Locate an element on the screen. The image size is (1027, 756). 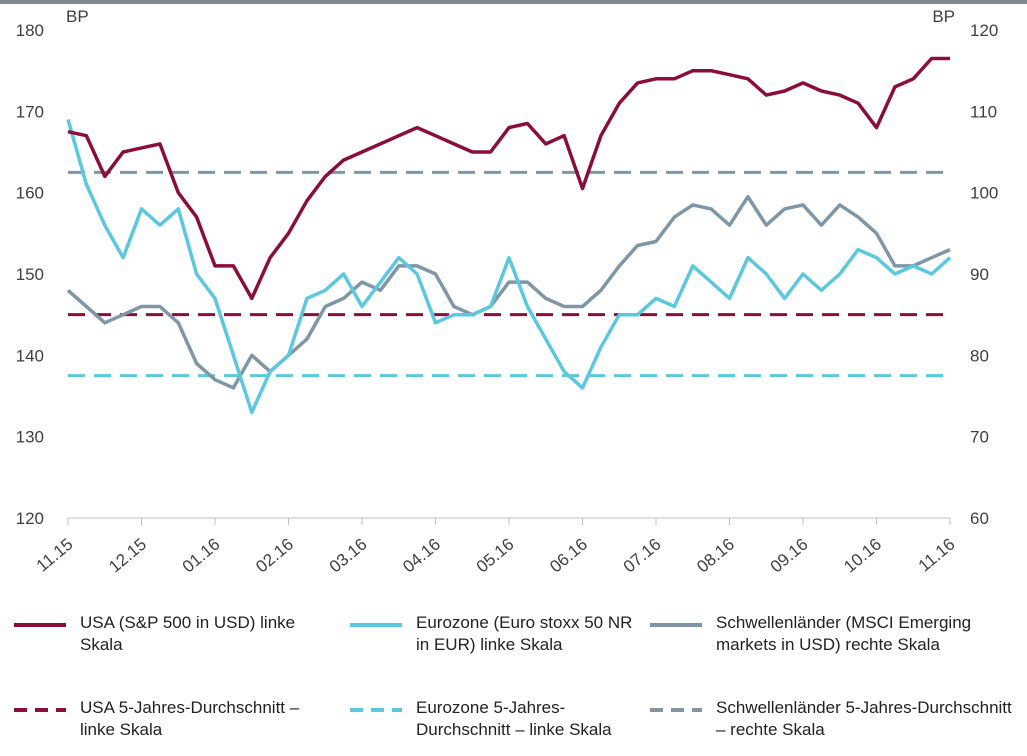
y-tick-label: 170 is located at coordinates (30, 111).